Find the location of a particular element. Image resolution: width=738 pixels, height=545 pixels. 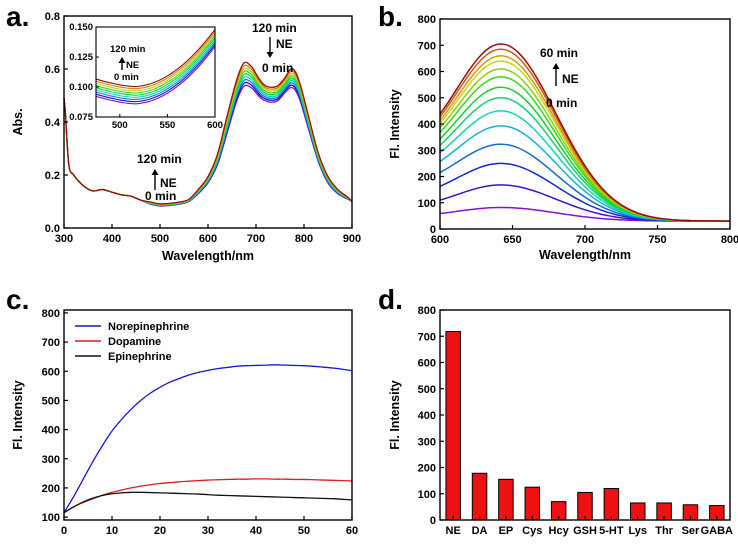

panel-d-y-tick-label: 600 is located at coordinates (427, 364).